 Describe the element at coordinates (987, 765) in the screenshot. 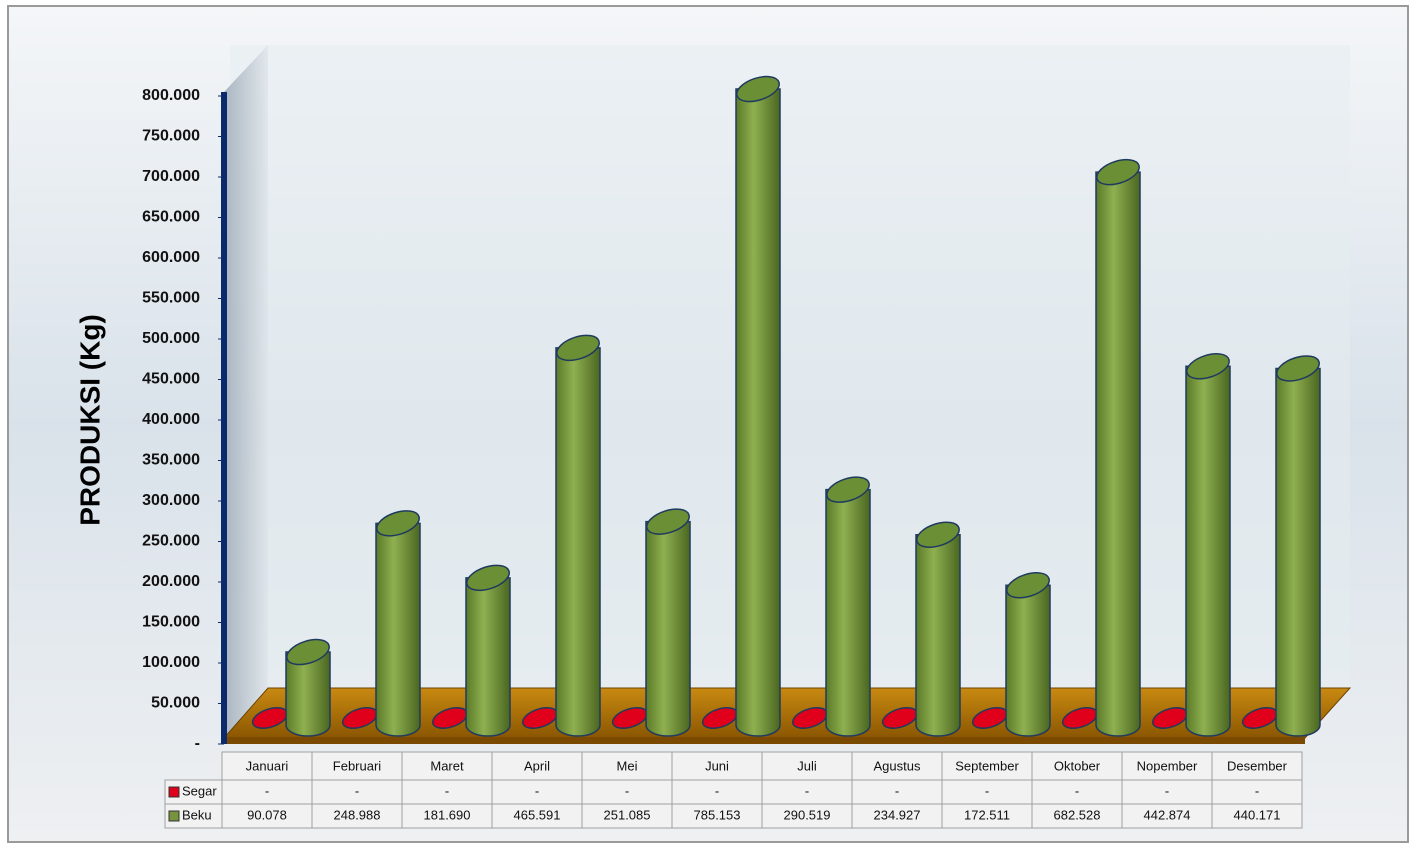

I see `x-tick-label: September` at that location.